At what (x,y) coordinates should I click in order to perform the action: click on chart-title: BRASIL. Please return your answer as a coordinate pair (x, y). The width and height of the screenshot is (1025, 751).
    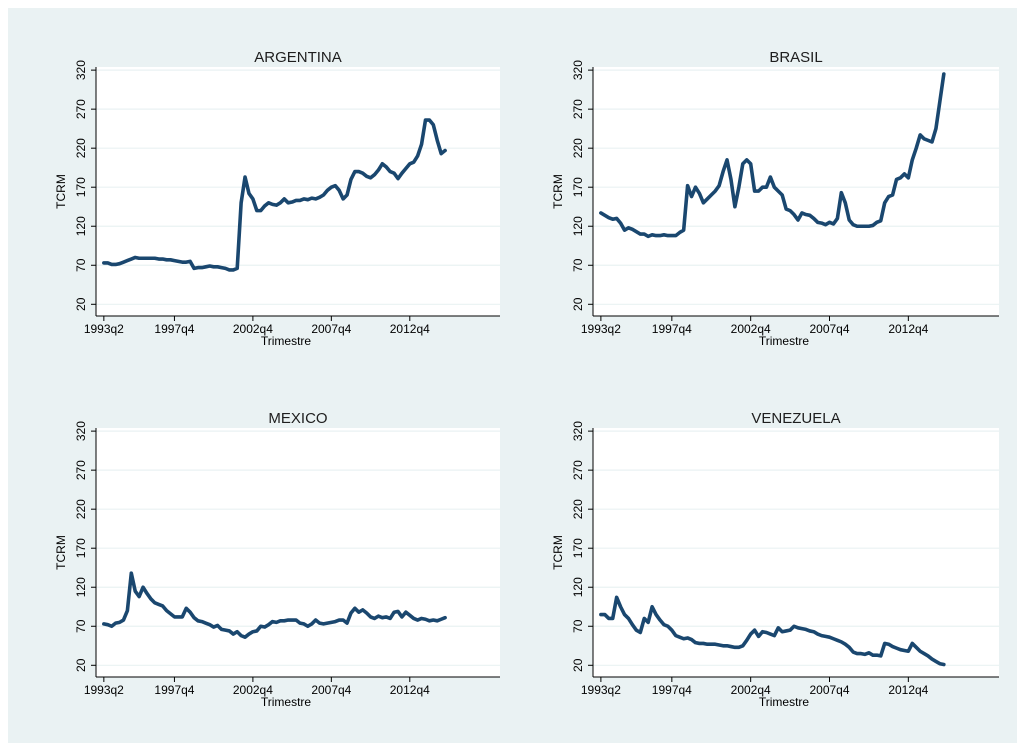
    Looking at the image, I should click on (795, 57).